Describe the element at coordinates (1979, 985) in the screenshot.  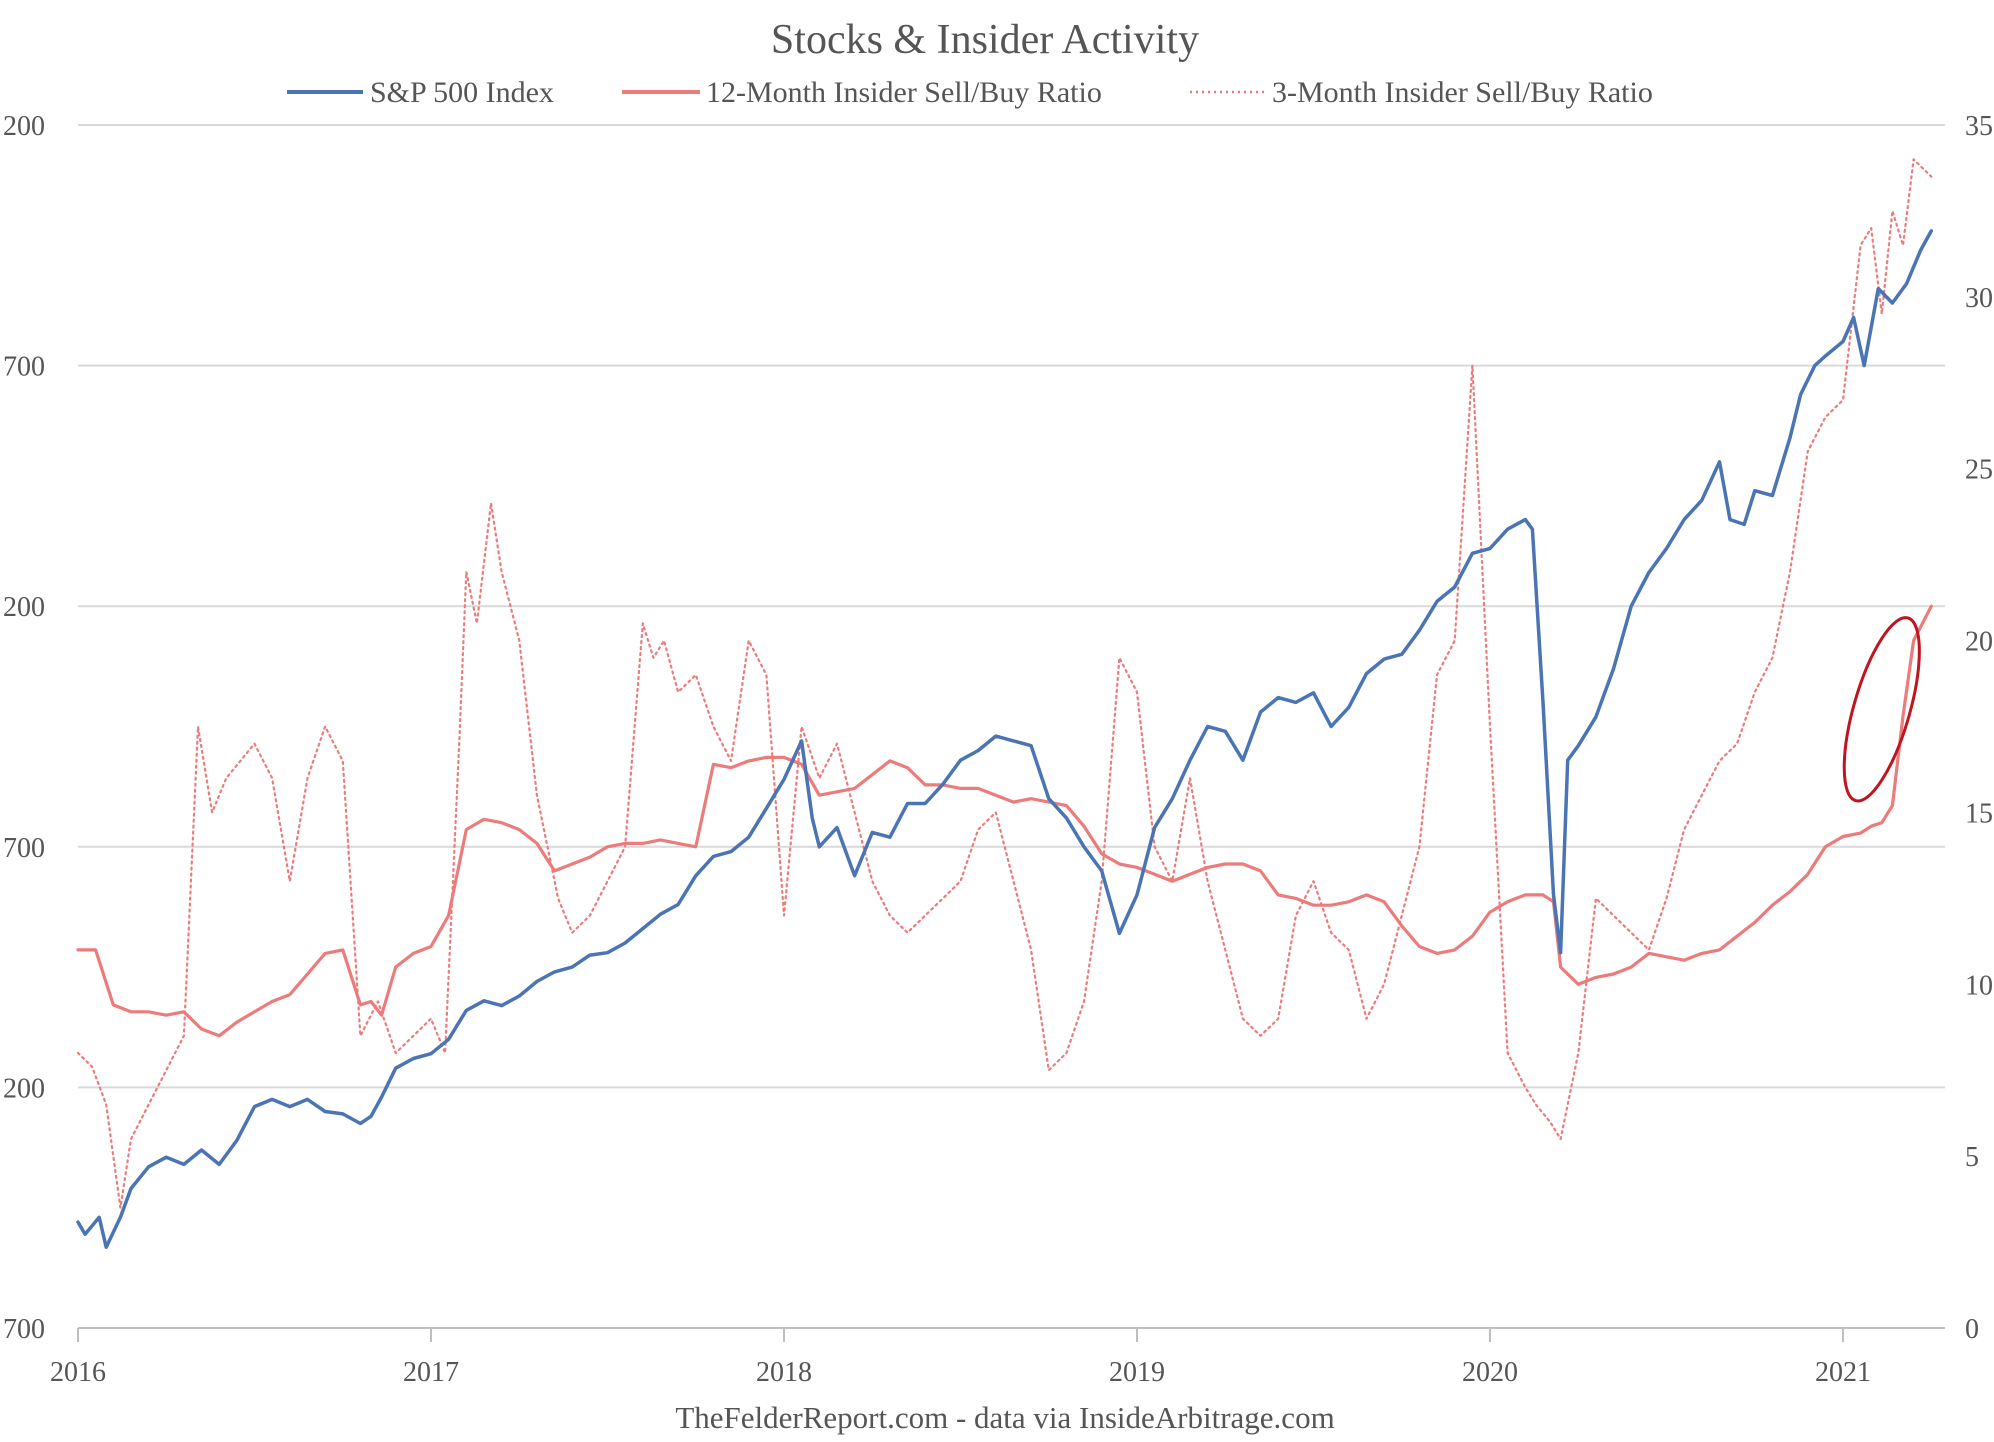
I see `right-tick-label: 10` at that location.